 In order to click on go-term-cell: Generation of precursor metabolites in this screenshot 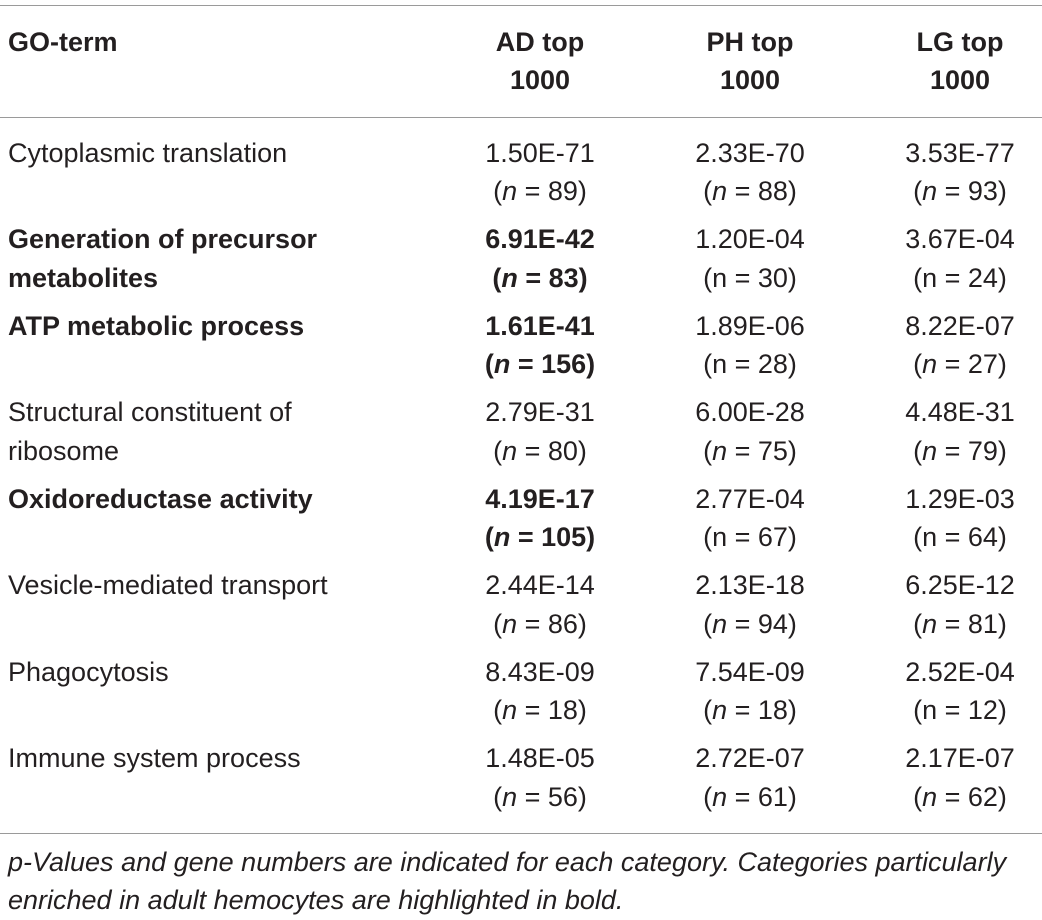, I will do `click(218, 258)`.